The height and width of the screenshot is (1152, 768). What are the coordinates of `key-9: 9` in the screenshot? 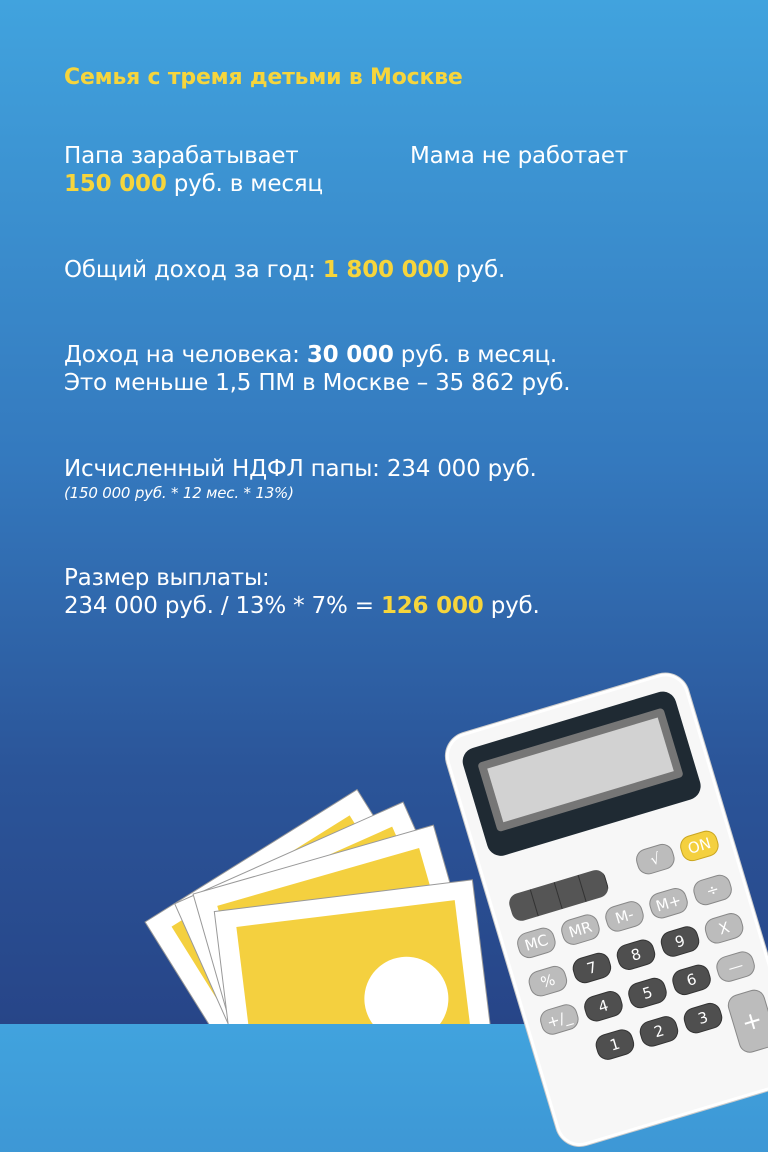 It's located at (680, 941).